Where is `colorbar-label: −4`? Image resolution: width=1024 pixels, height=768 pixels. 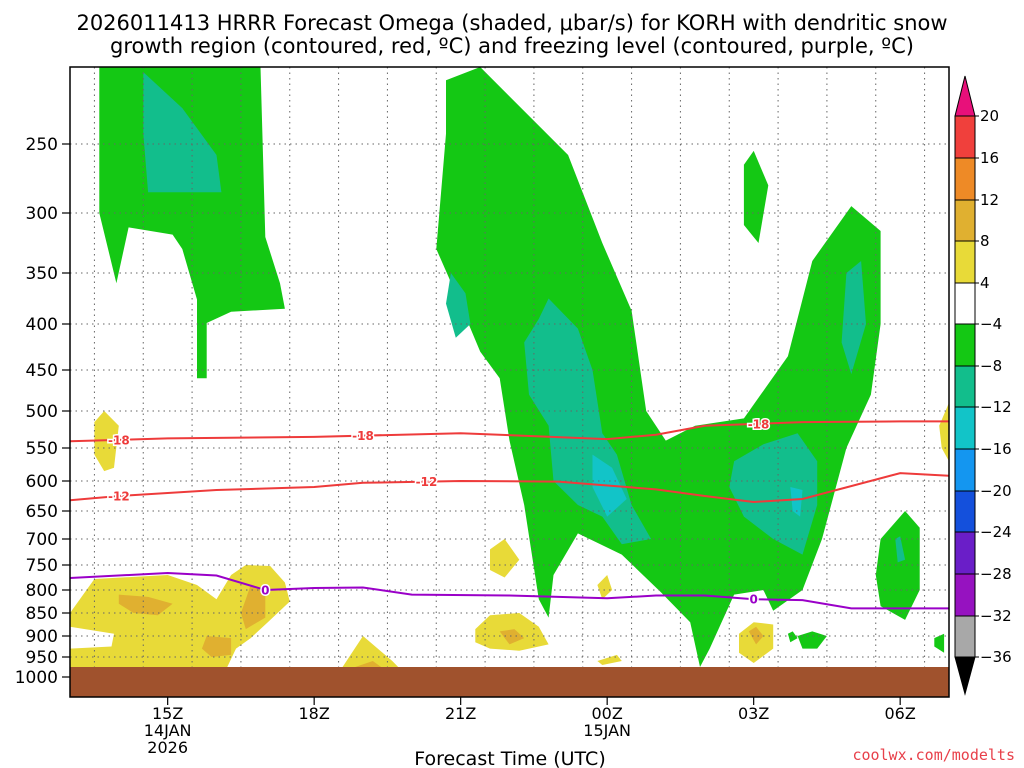
colorbar-label: −4 is located at coordinates (991, 324).